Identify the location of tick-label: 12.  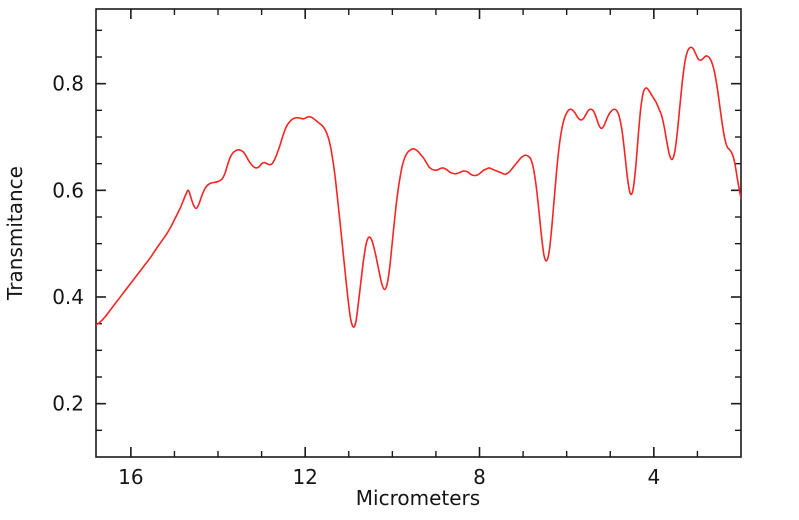
(304, 477).